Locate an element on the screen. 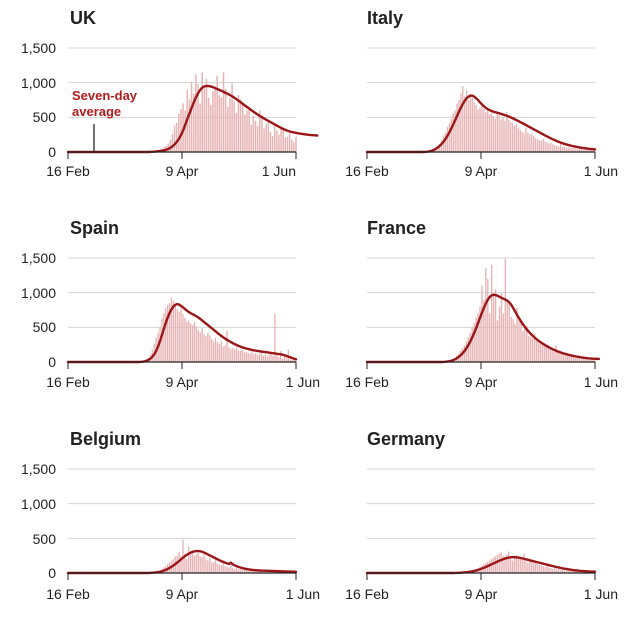 The width and height of the screenshot is (640, 637). y-tick-label: 1,000 is located at coordinates (38, 504).